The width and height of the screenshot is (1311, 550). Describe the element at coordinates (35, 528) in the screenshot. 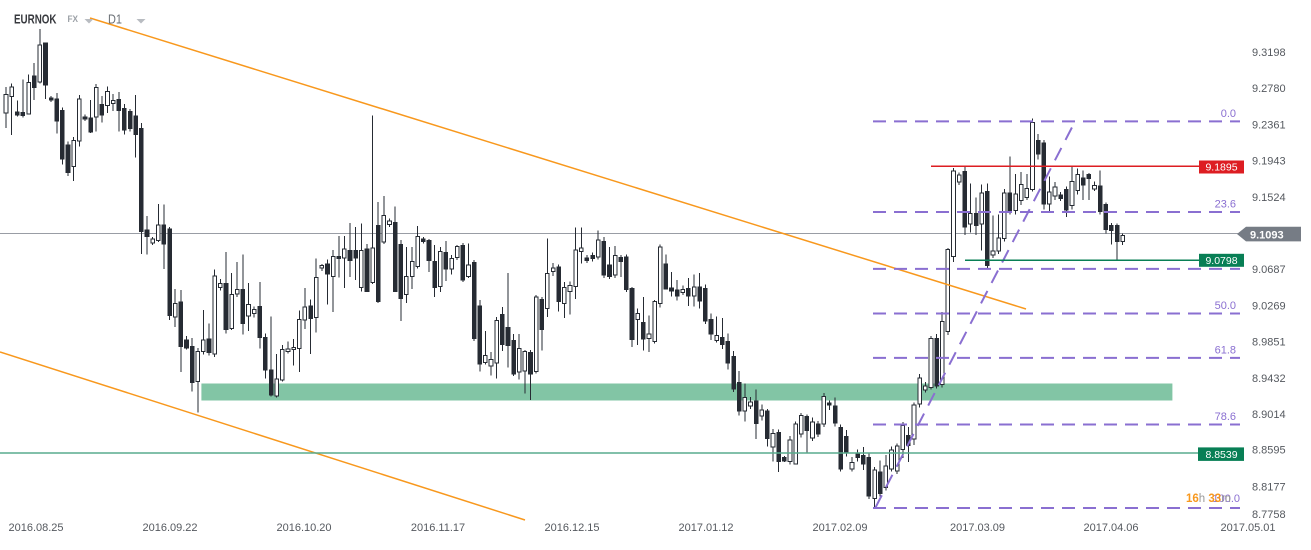

I see `svg-text: 2016.08.25` at that location.